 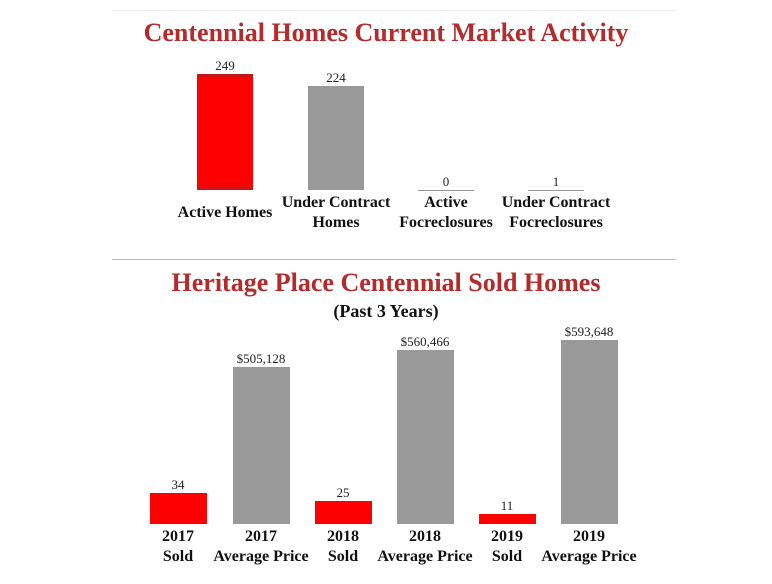 What do you see at coordinates (507, 505) in the screenshot?
I see `value-label-4: 11` at bounding box center [507, 505].